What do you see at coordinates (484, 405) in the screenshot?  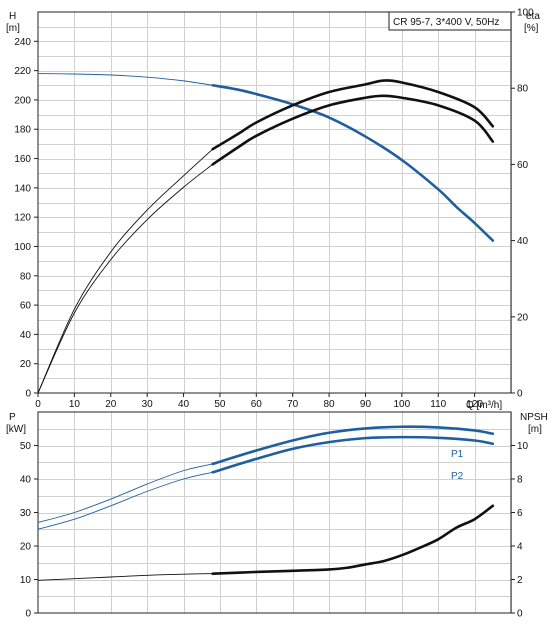 I see `x-axis-label: Q [m³/h]` at bounding box center [484, 405].